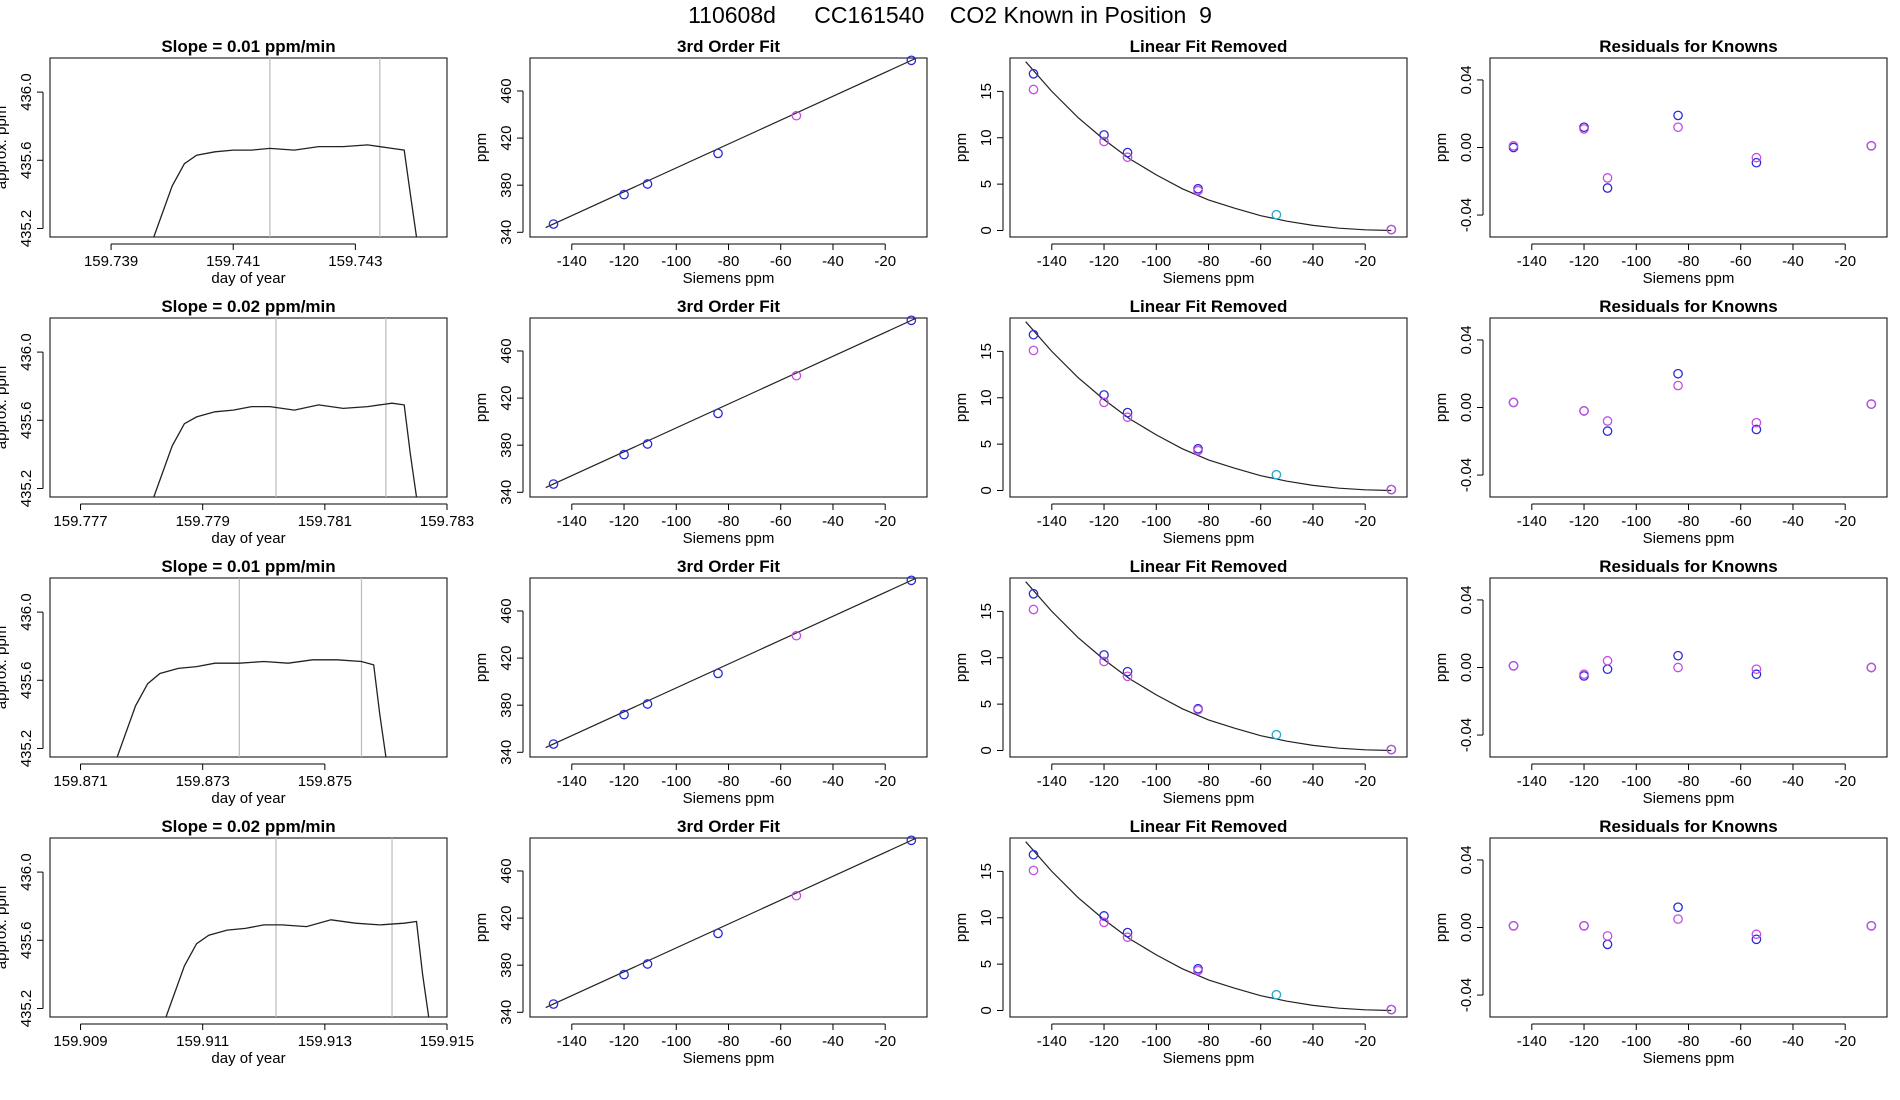 The width and height of the screenshot is (1900, 1100). What do you see at coordinates (986, 657) in the screenshot?
I see `linfit-3-ytick-label-2: 10` at bounding box center [986, 657].